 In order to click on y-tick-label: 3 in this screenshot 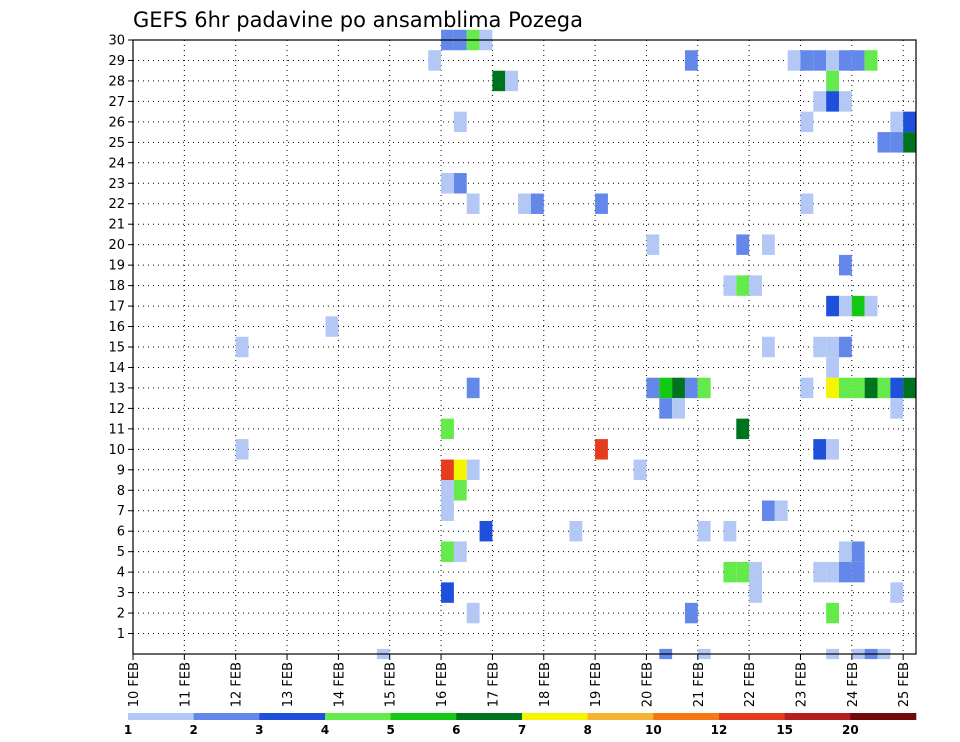, I will do `click(121, 593)`.